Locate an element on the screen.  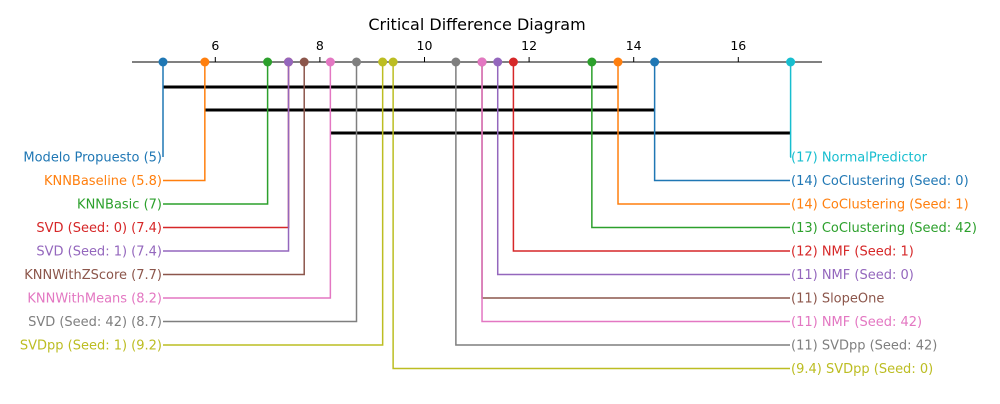
axis-tick-label: 16 is located at coordinates (738, 45).